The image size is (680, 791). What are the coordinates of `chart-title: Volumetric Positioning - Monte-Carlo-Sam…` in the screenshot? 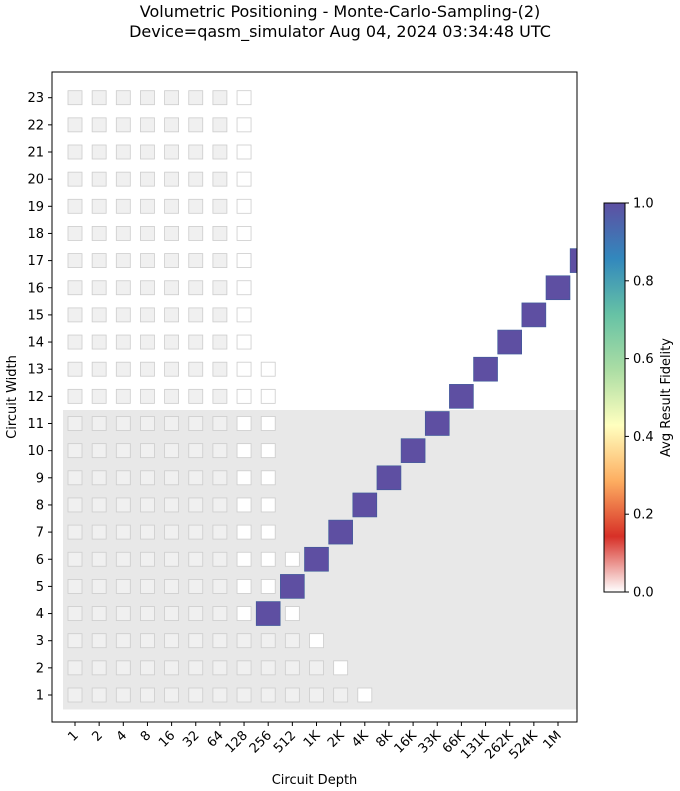 It's located at (340, 22).